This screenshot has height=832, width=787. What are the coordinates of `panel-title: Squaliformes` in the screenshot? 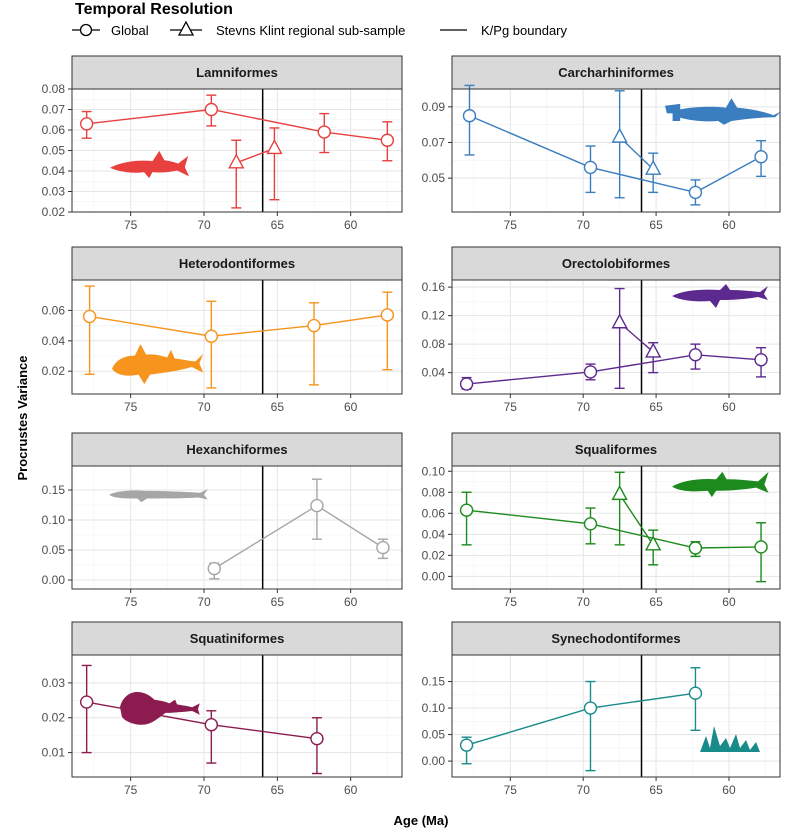 It's located at (616, 449).